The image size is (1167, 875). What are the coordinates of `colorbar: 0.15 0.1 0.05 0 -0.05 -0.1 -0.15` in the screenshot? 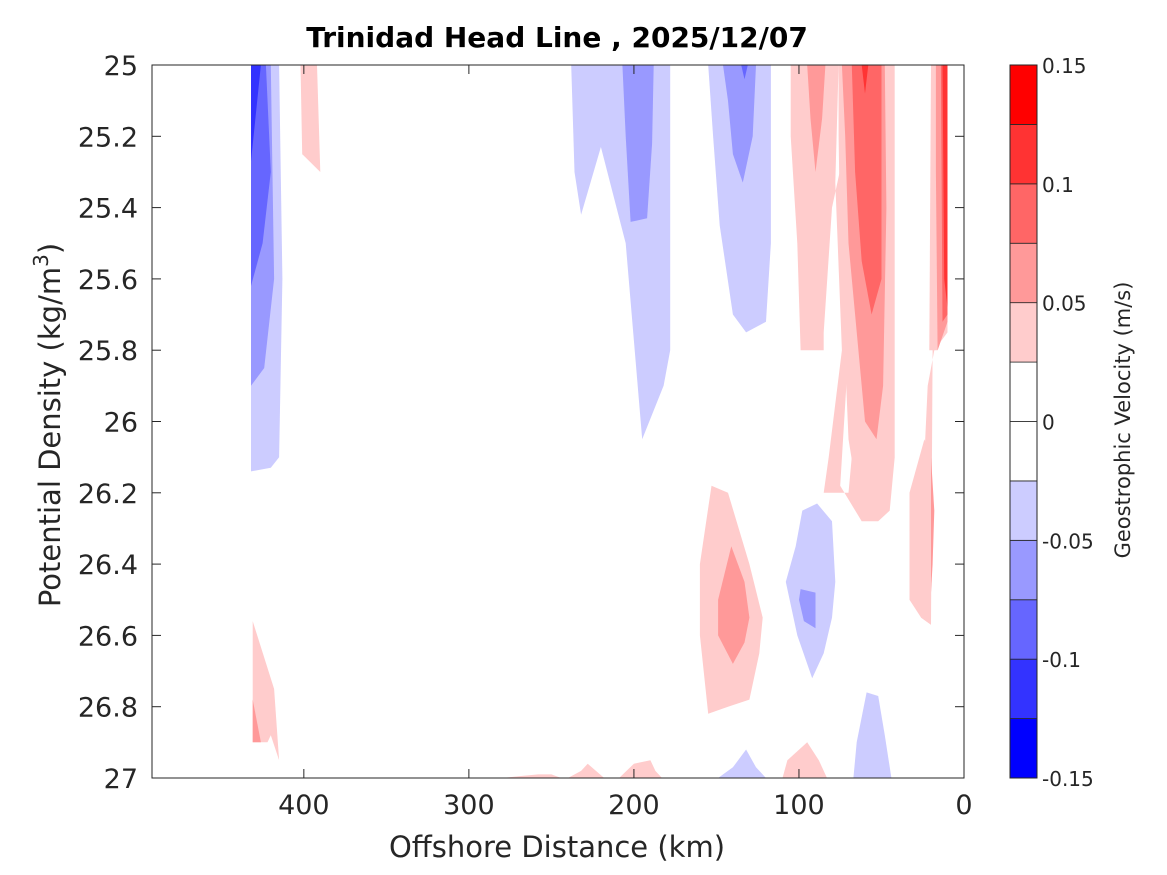 It's located at (1051, 422).